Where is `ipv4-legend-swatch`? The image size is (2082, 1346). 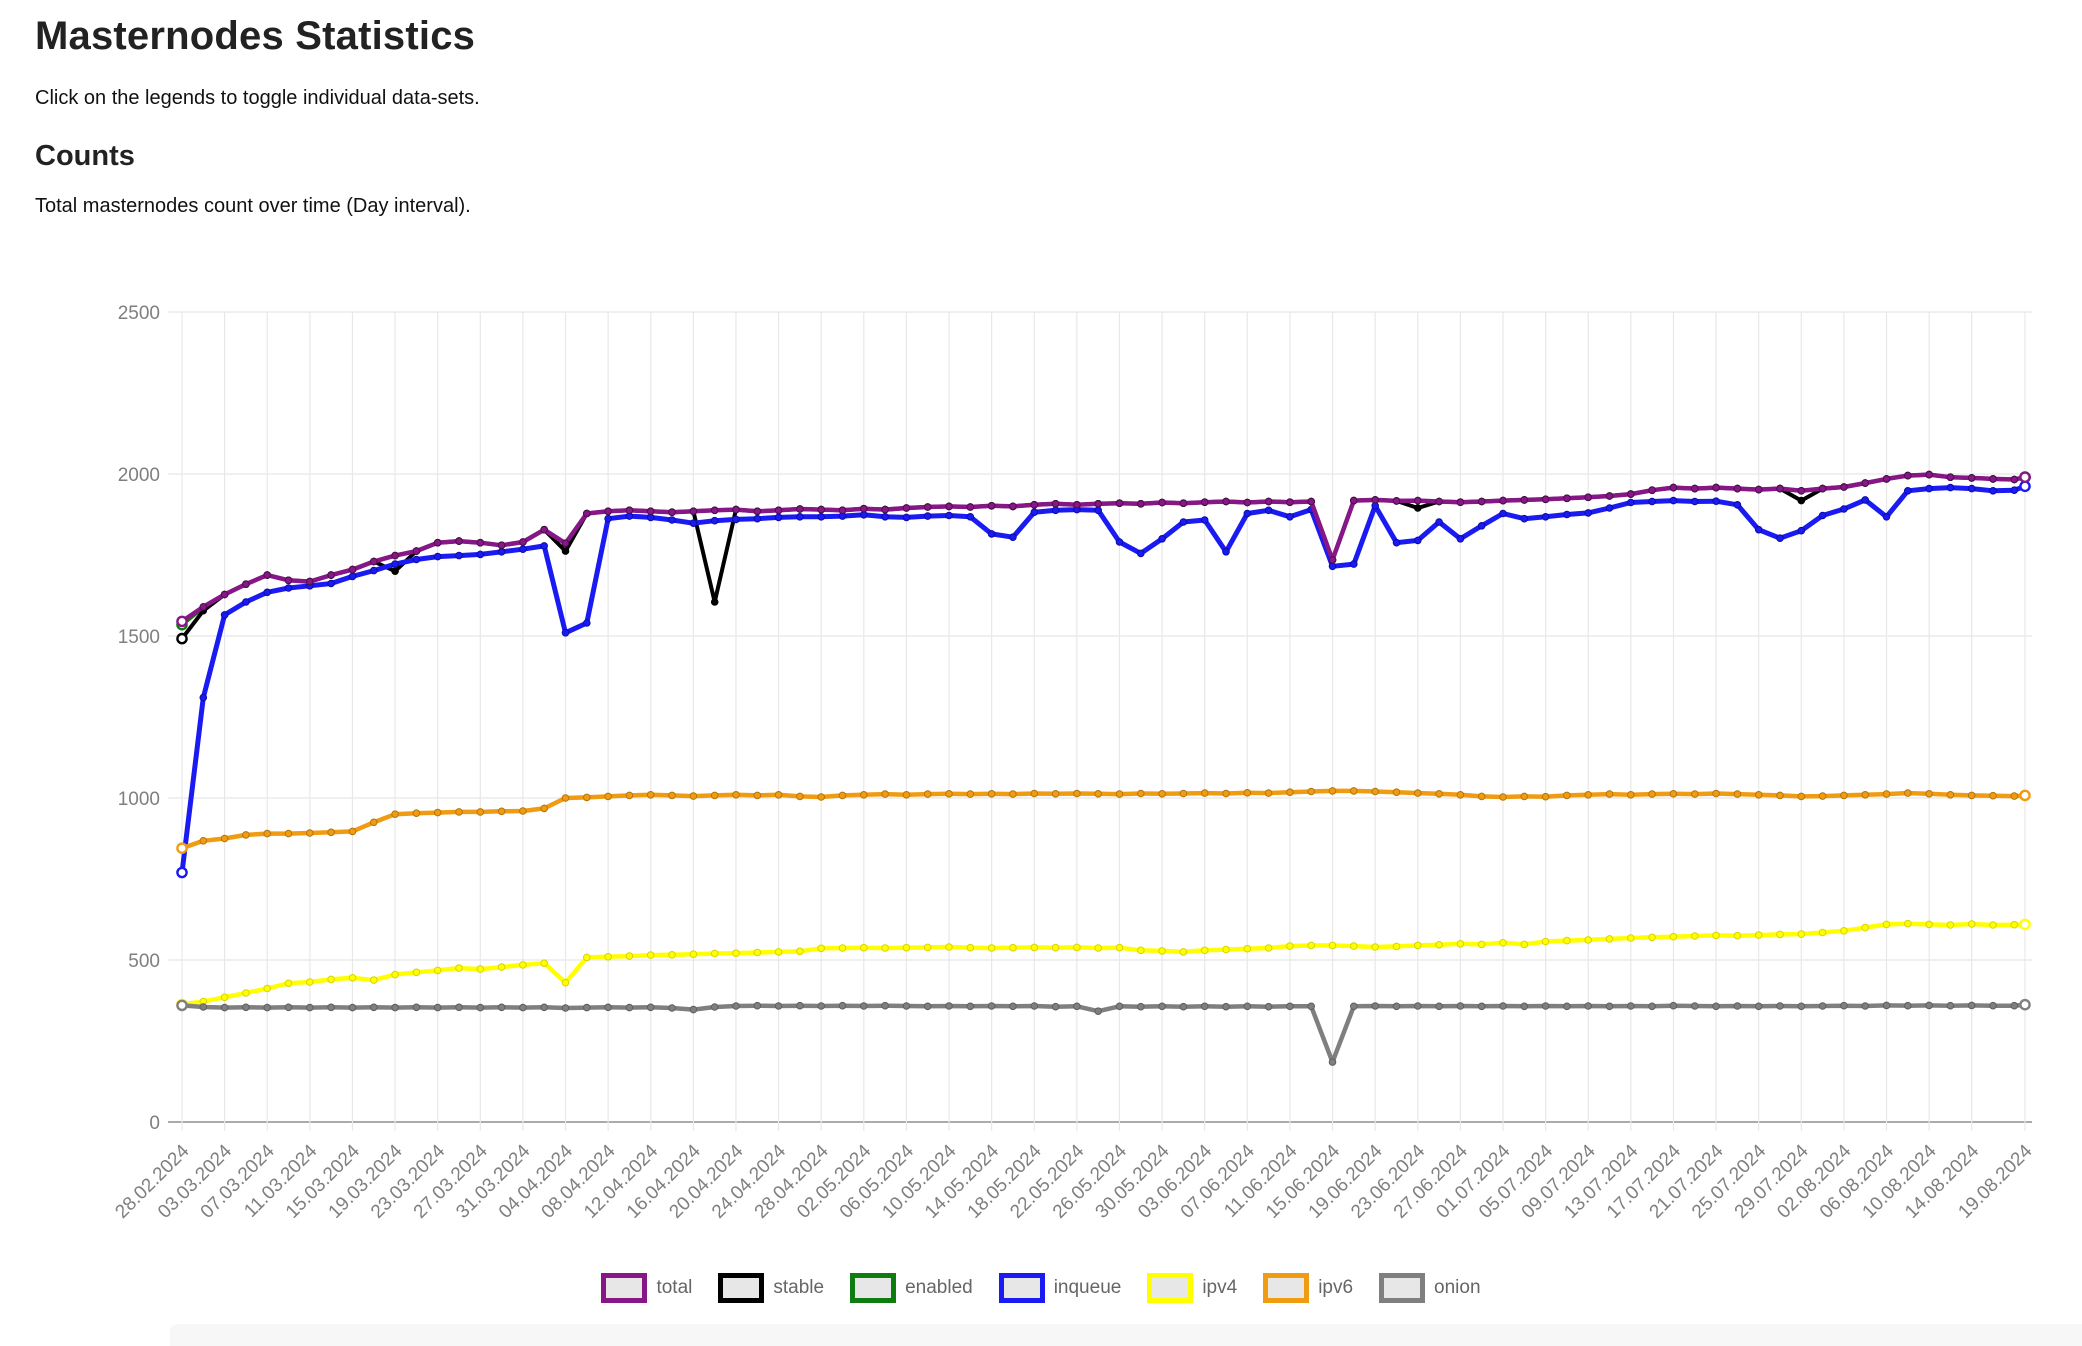 ipv4-legend-swatch is located at coordinates (1170, 1288).